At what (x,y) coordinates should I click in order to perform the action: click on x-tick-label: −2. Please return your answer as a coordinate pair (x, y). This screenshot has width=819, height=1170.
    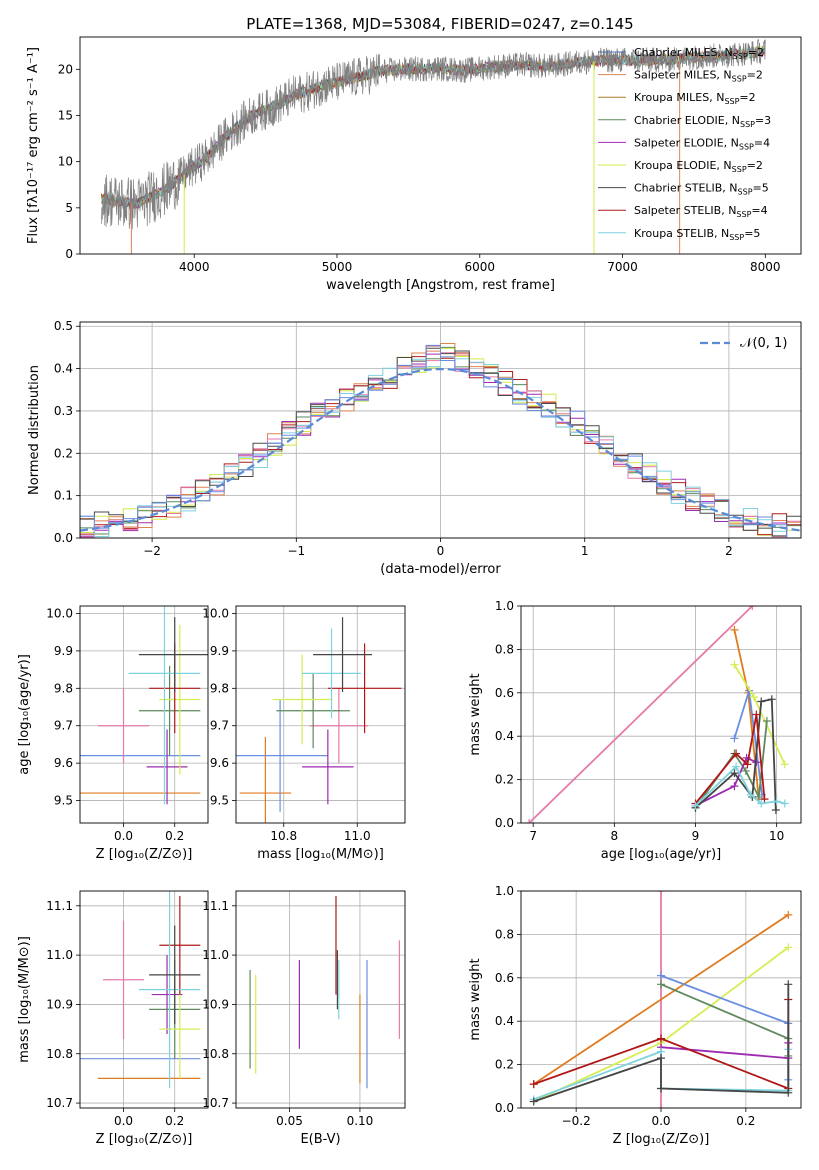
    Looking at the image, I should click on (152, 551).